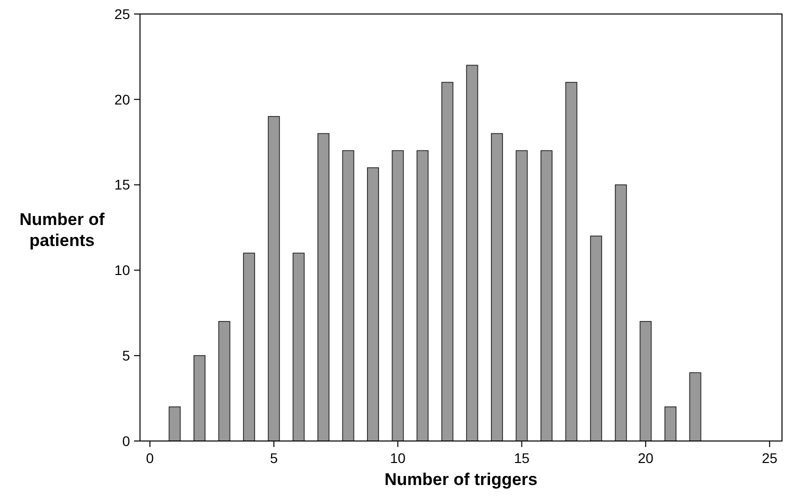 Image resolution: width=788 pixels, height=502 pixels. What do you see at coordinates (274, 458) in the screenshot?
I see `x-tick-label: 5` at bounding box center [274, 458].